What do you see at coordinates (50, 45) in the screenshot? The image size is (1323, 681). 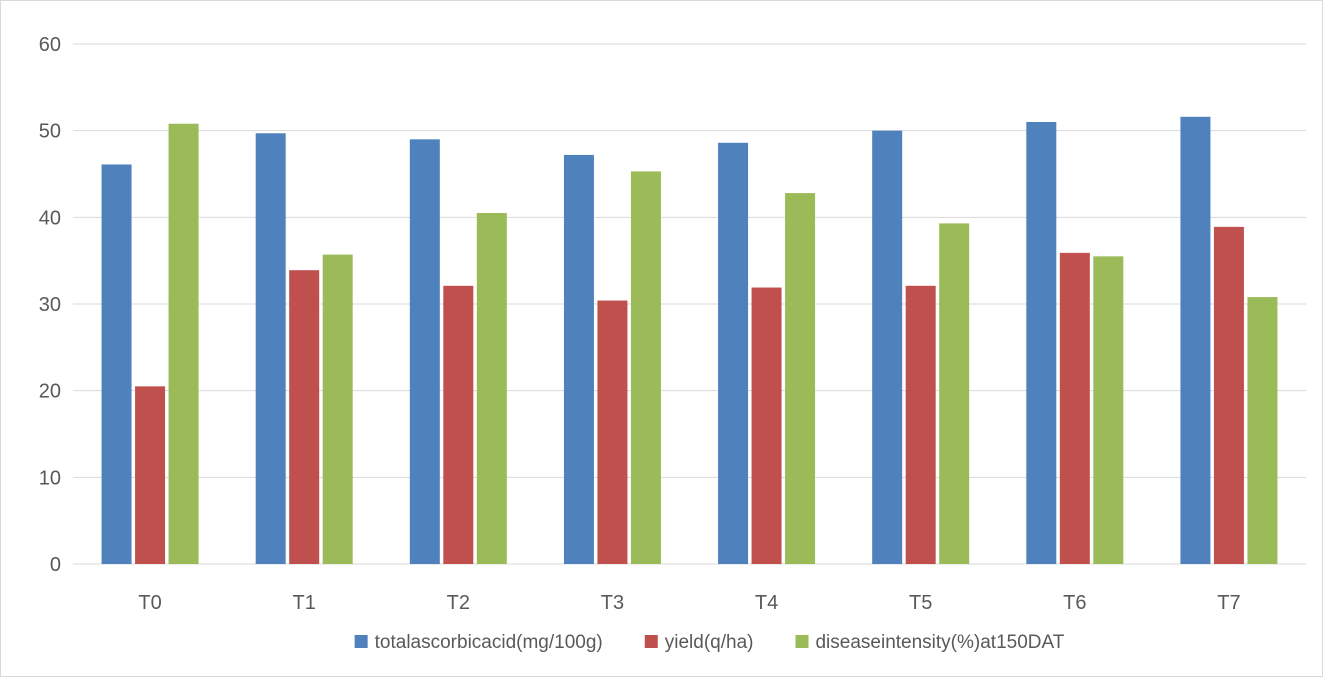 I see `y-tick-label: 60` at bounding box center [50, 45].